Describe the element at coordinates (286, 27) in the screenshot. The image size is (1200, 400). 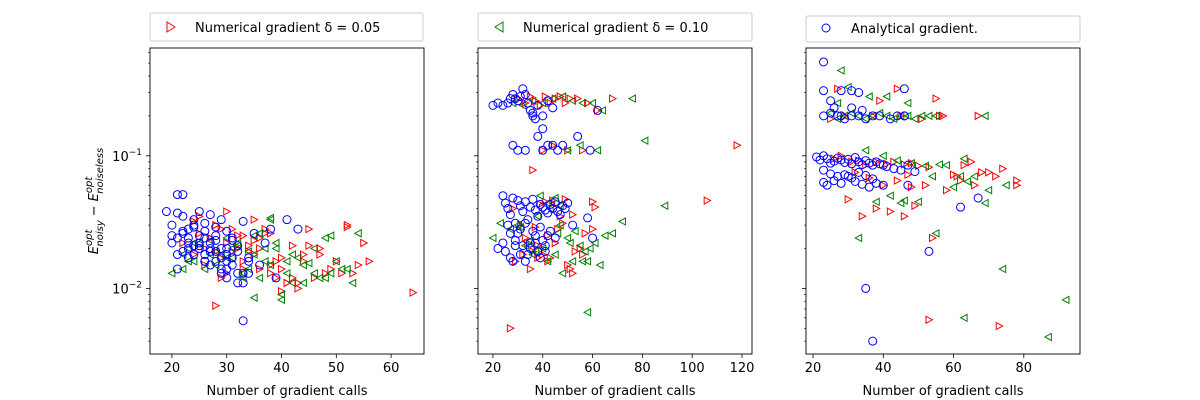
I see `legend-box` at that location.